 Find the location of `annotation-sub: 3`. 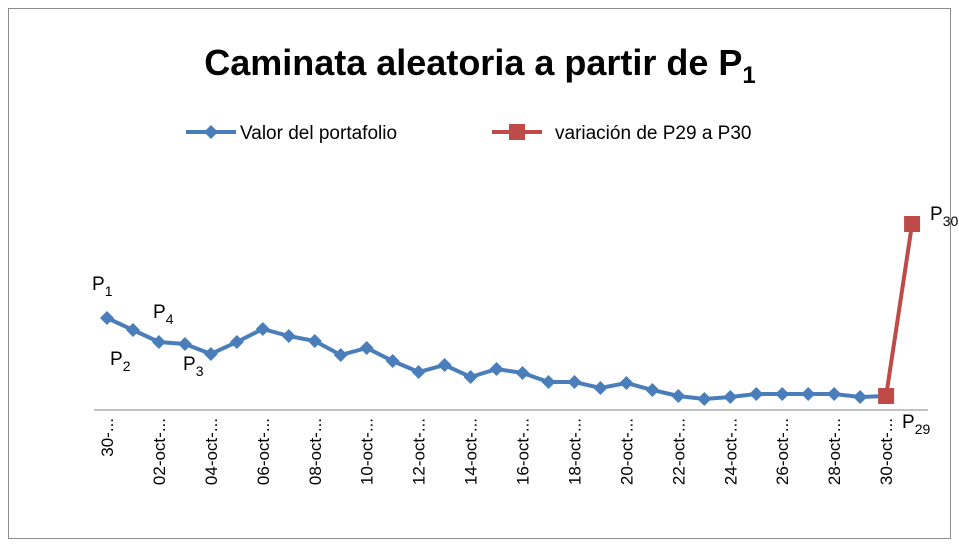

annotation-sub: 3 is located at coordinates (200, 371).